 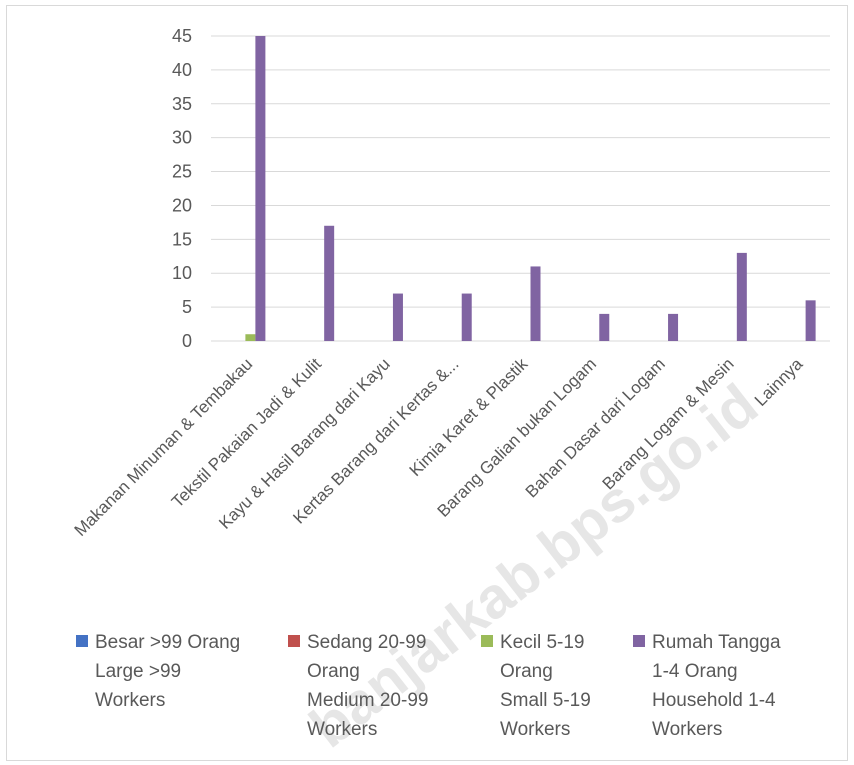 What do you see at coordinates (182, 205) in the screenshot?
I see `y-tick-label: 20` at bounding box center [182, 205].